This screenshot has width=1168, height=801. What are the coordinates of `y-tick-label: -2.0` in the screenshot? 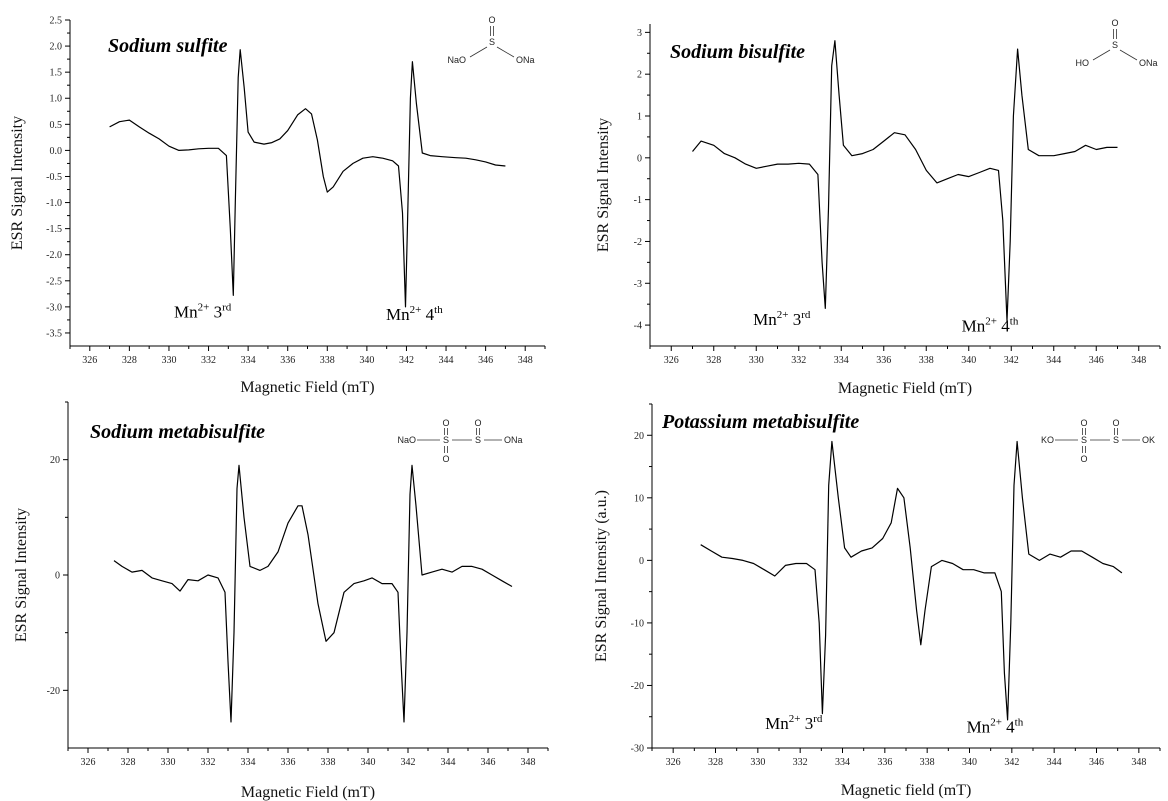 It's located at (54, 255).